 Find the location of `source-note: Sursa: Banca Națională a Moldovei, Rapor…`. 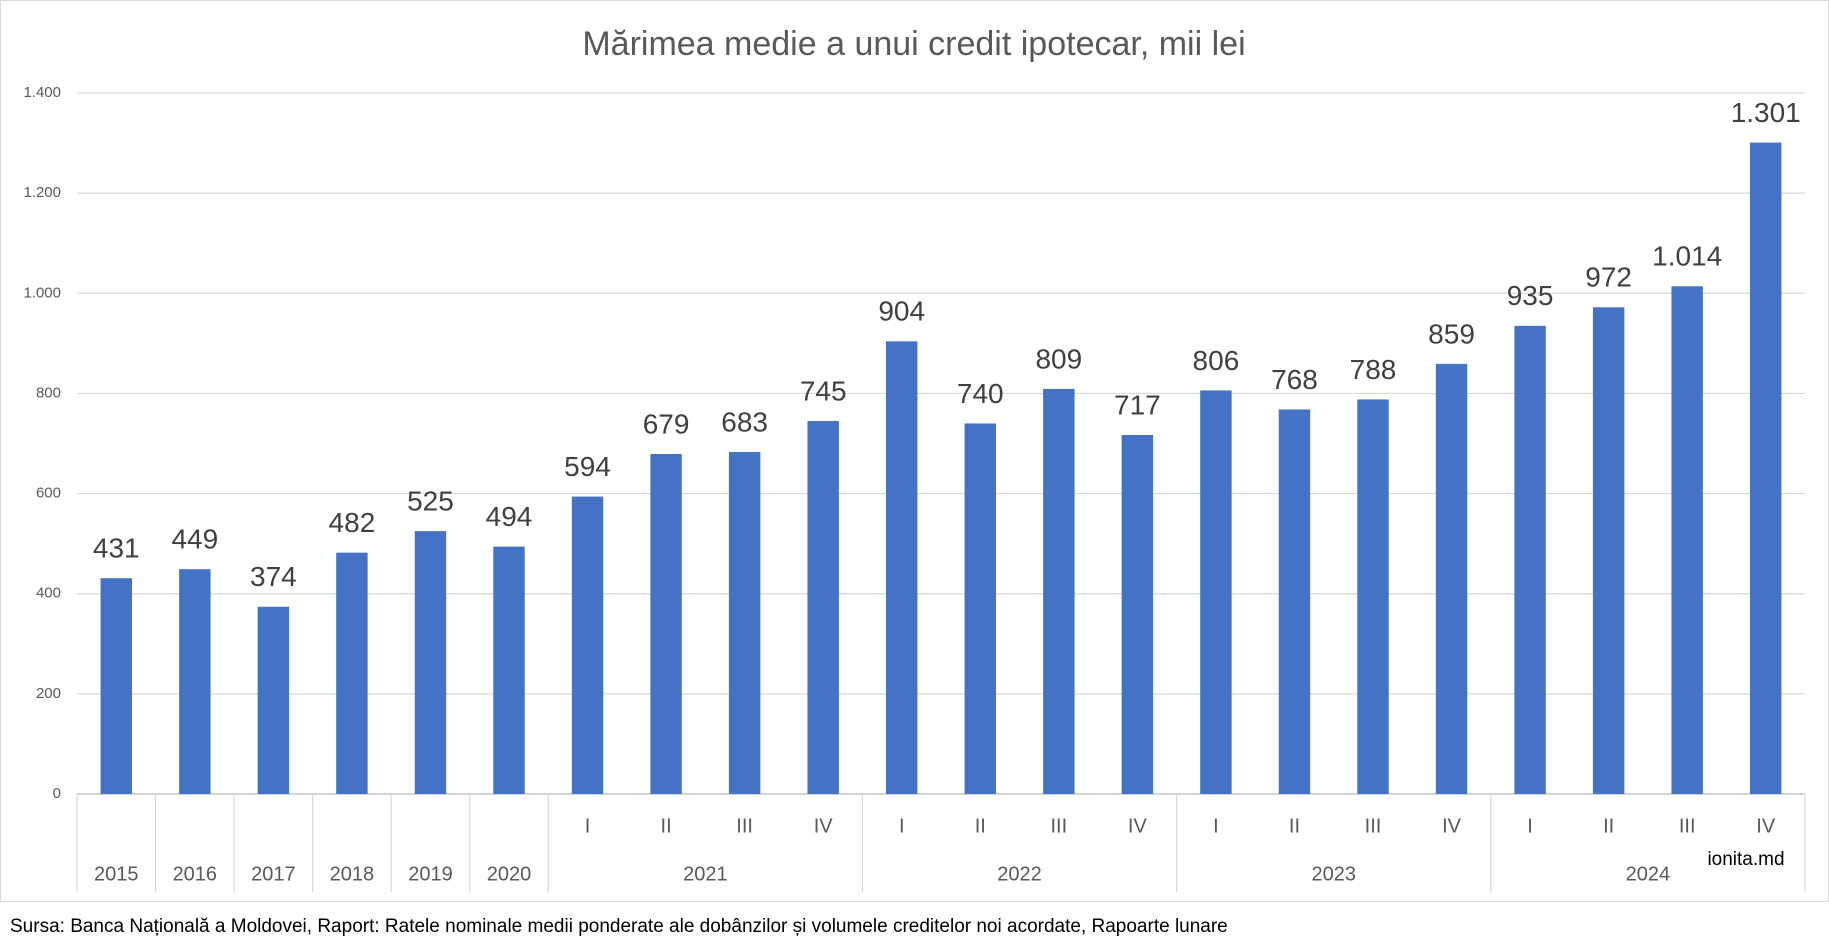

source-note: Sursa: Banca Națională a Moldovei, Rapor… is located at coordinates (619, 926).